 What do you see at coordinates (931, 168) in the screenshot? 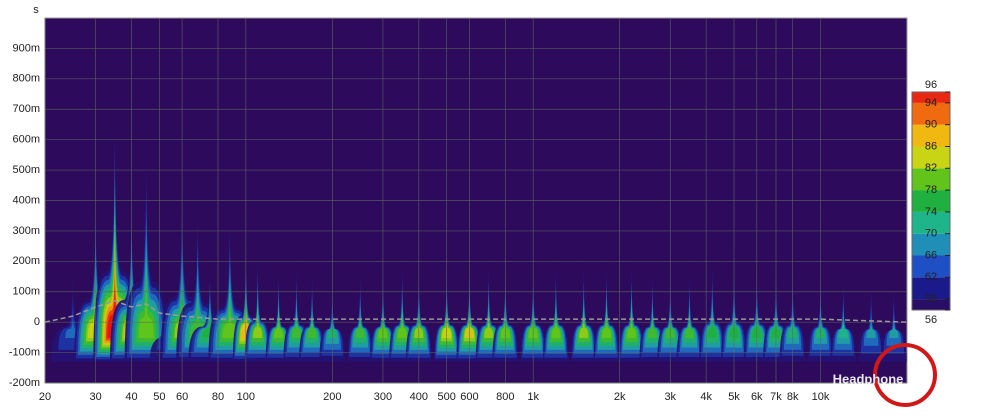
I see `colorbar-label: 82` at bounding box center [931, 168].